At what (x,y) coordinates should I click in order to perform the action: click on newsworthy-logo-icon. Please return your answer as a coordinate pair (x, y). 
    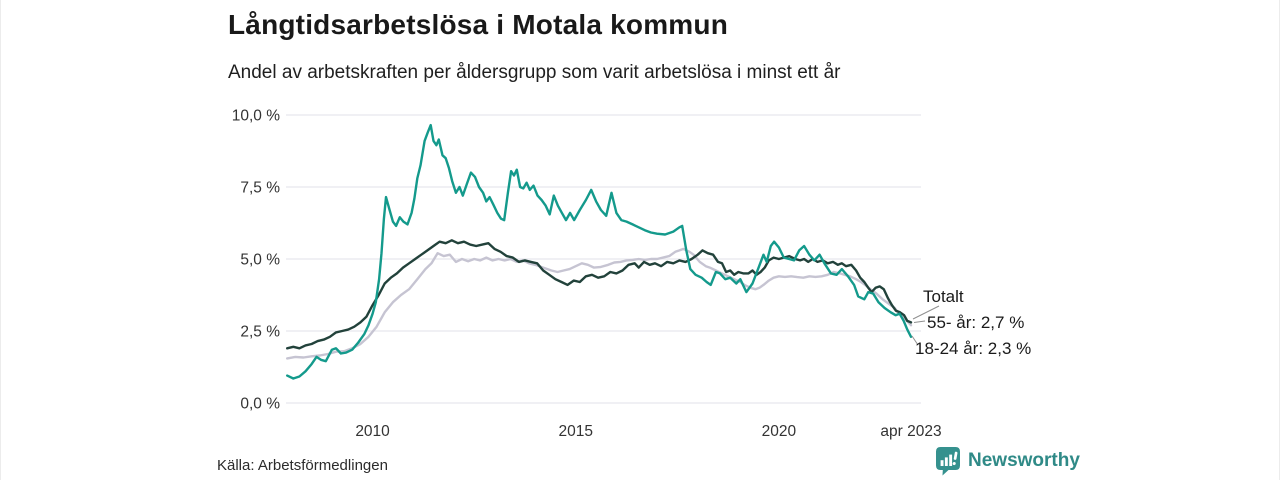
    Looking at the image, I should click on (948, 461).